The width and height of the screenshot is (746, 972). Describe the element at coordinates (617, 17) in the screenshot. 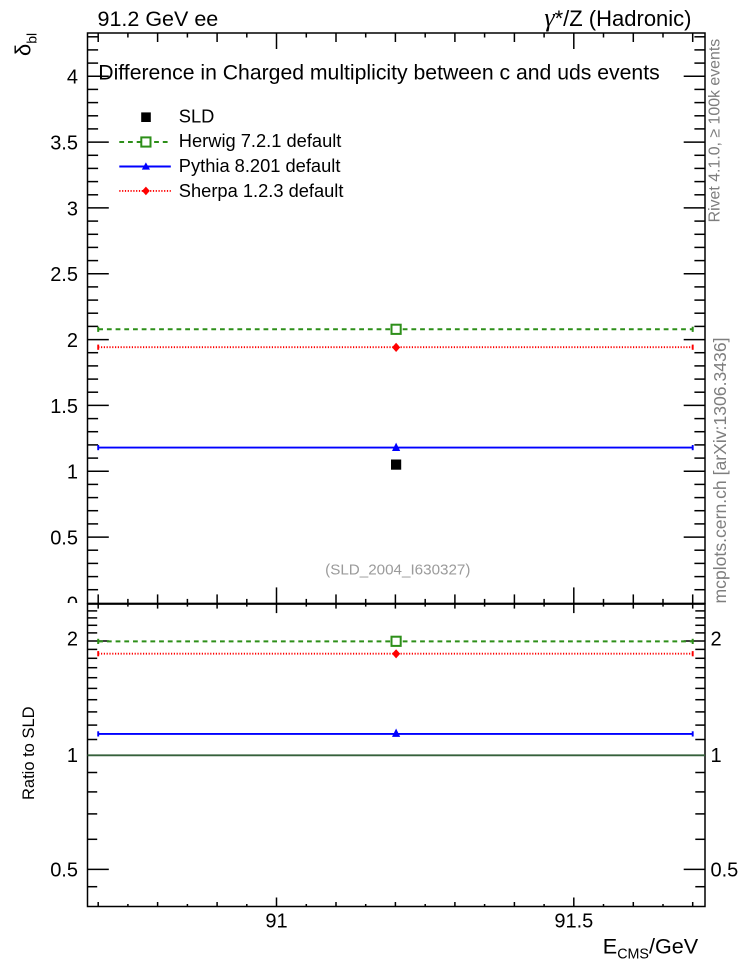

I see `svg-text: γ*/Z (Hadronic)` at that location.